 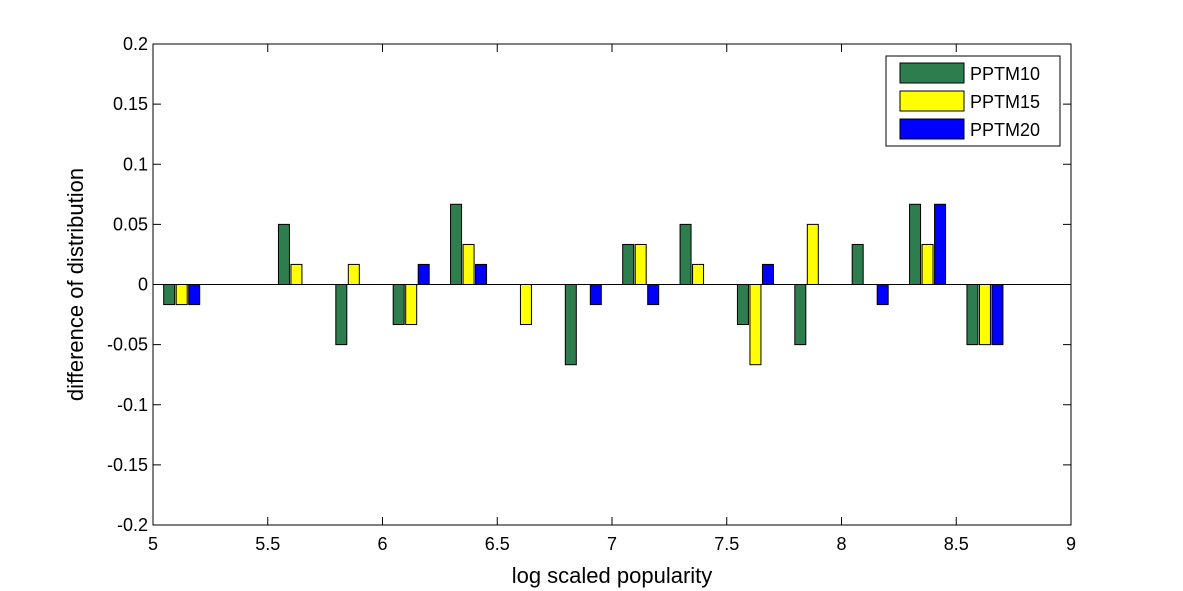 I want to click on x-tick-label: 5, so click(x=153, y=544).